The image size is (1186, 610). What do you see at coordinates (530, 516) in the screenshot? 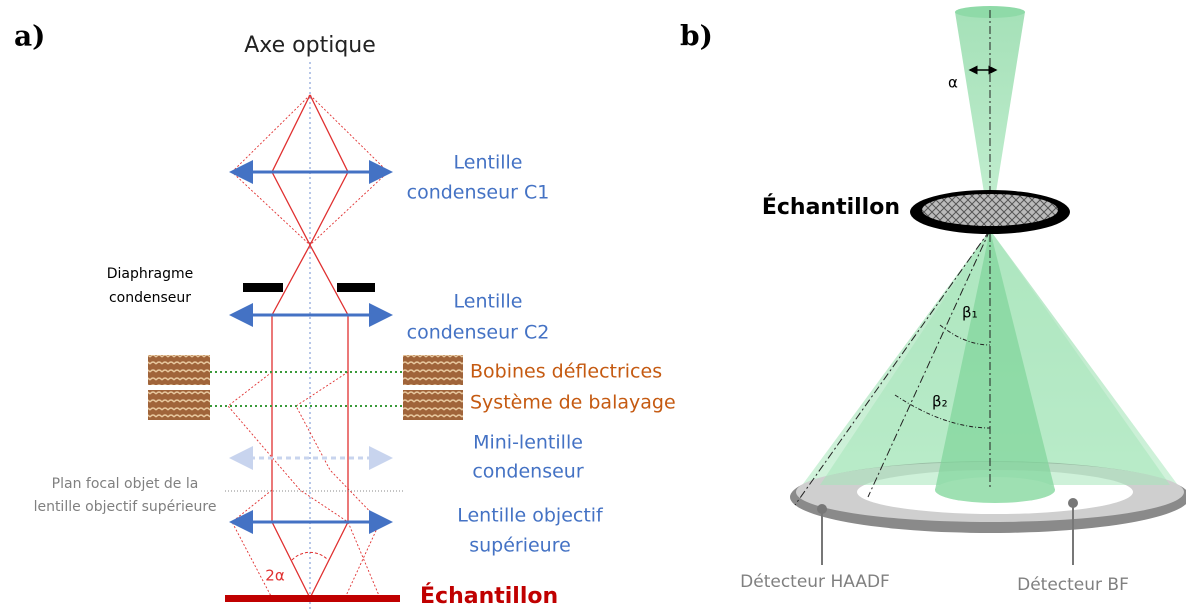
I see `label: Lentille objectif` at bounding box center [530, 516].